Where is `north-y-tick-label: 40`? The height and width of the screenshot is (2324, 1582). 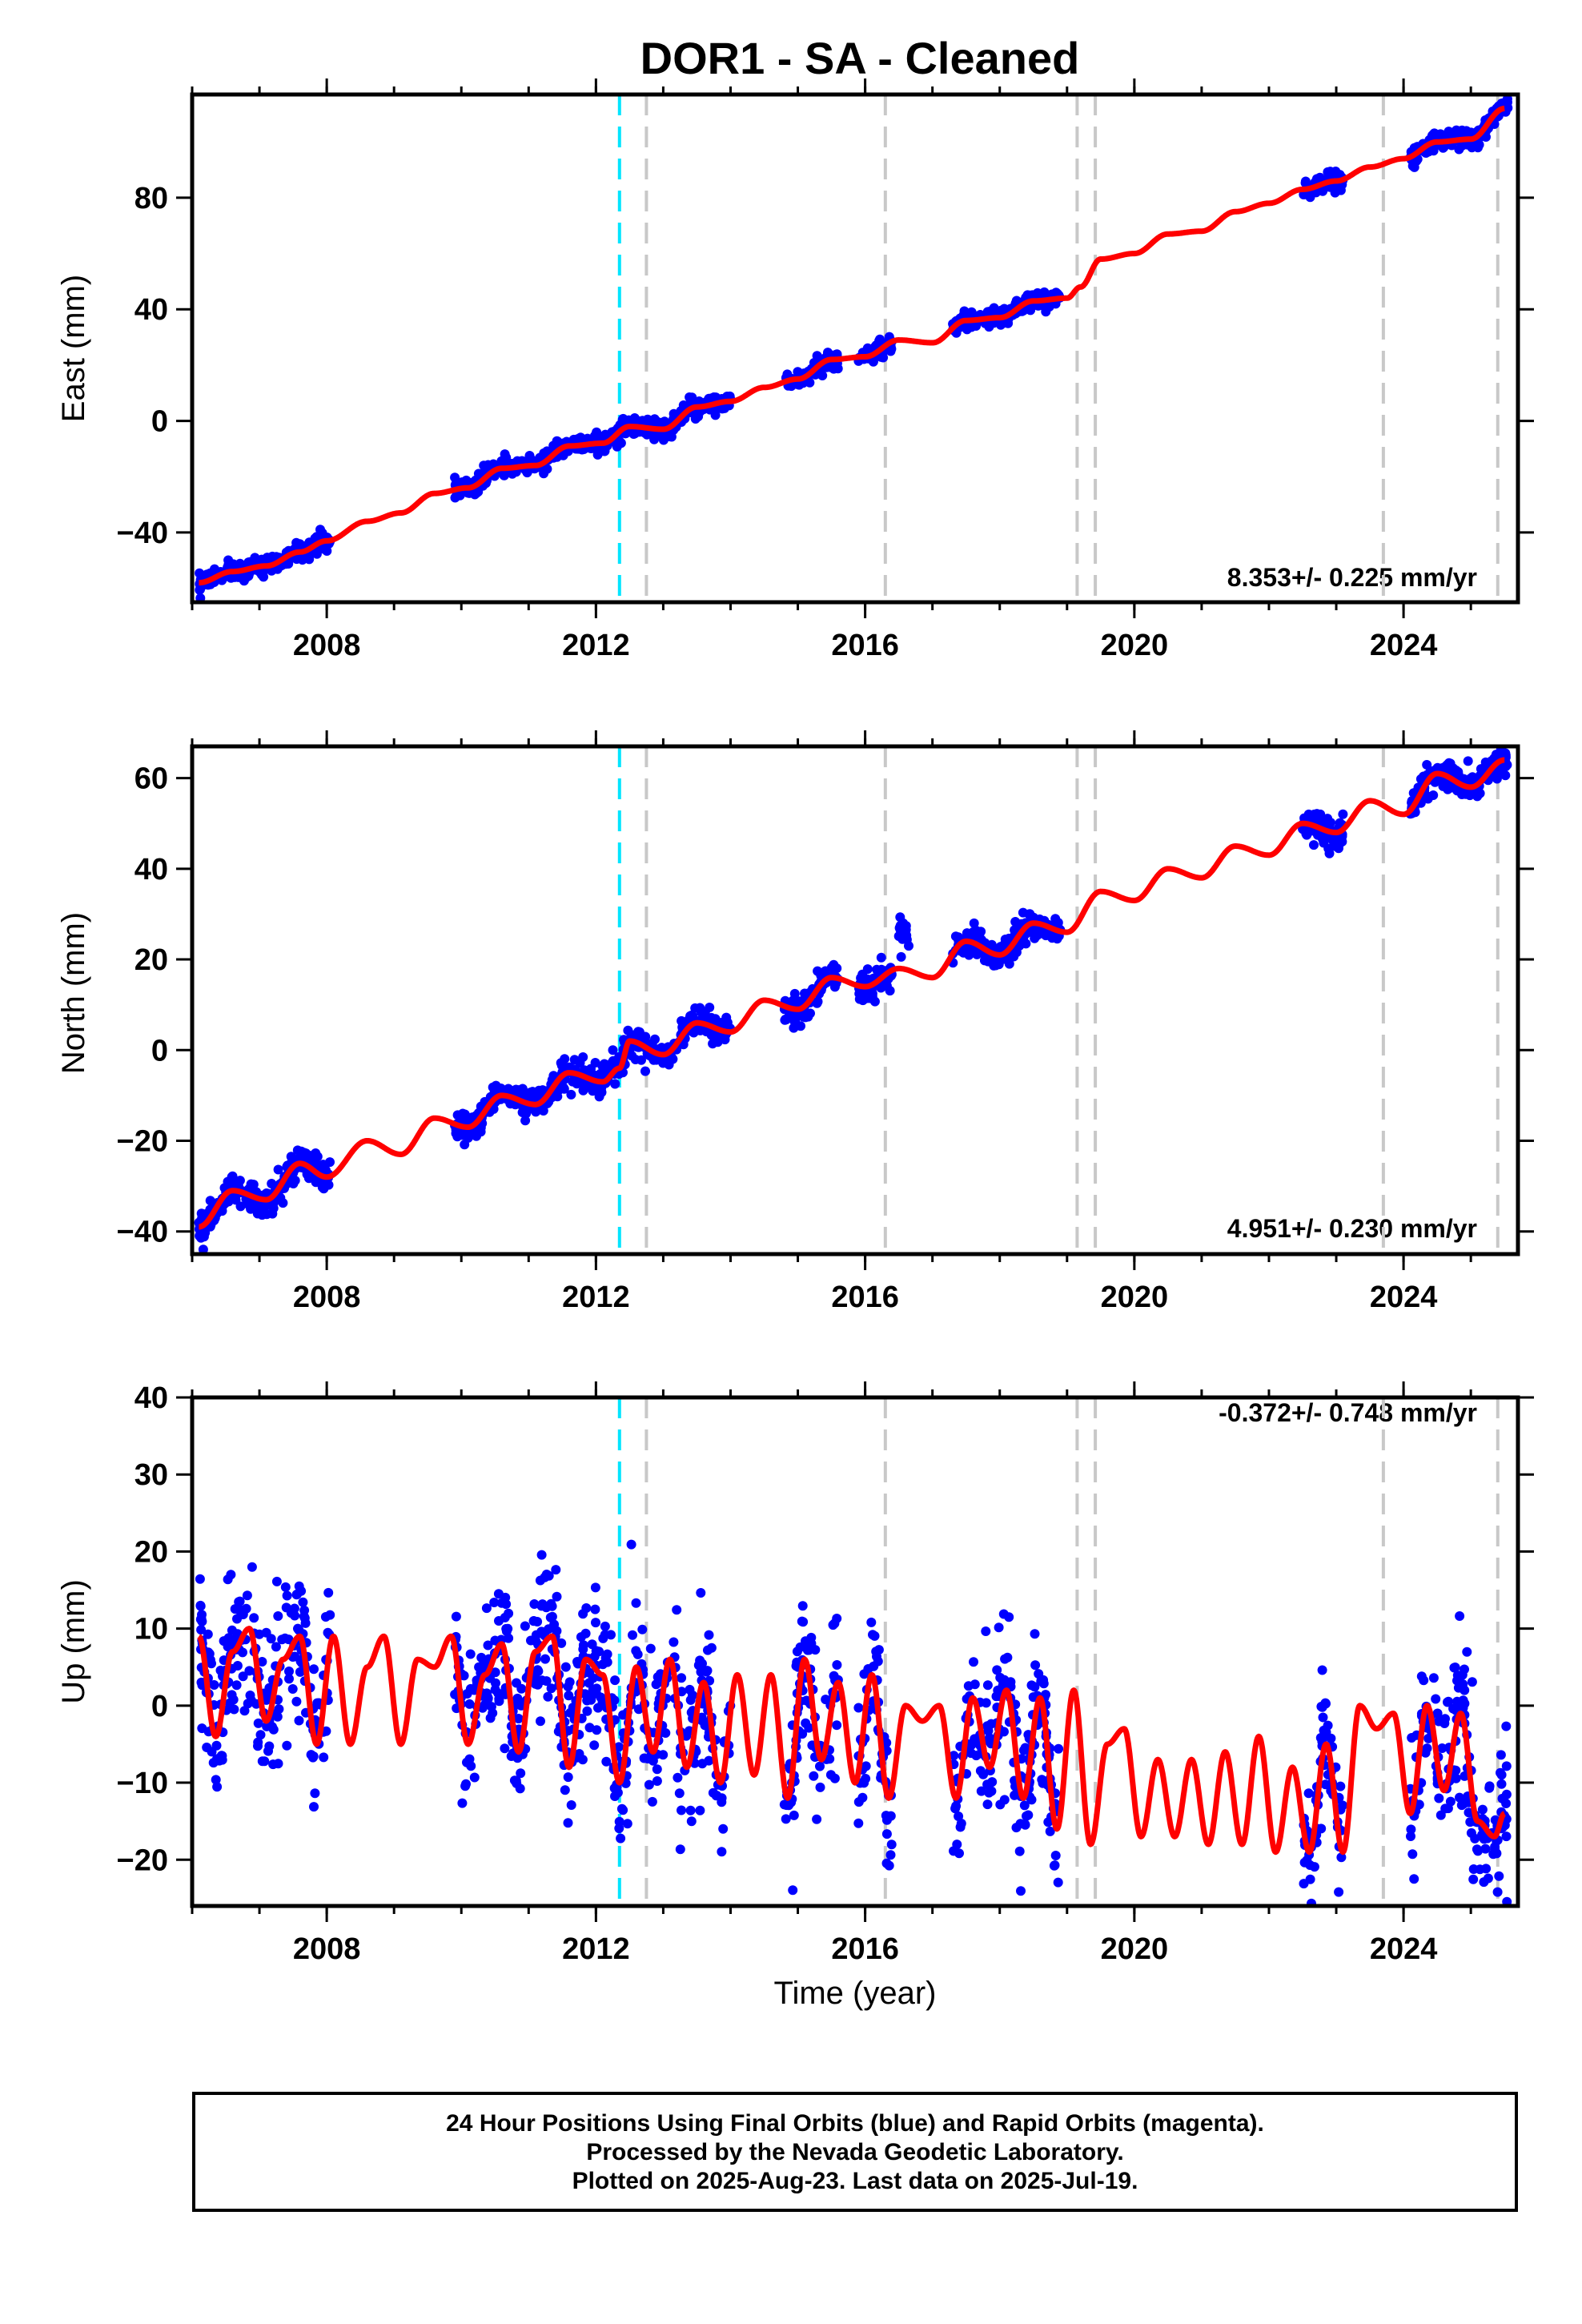
north-y-tick-label: 40 is located at coordinates (151, 870).